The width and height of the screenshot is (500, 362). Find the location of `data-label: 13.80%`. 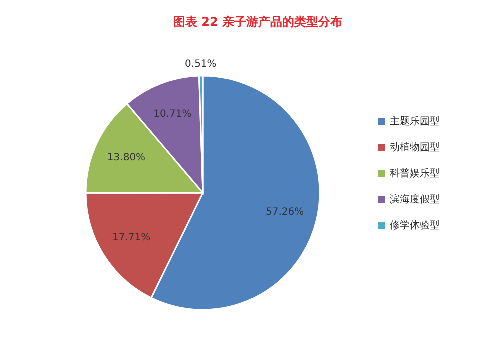

data-label: 13.80% is located at coordinates (126, 158).